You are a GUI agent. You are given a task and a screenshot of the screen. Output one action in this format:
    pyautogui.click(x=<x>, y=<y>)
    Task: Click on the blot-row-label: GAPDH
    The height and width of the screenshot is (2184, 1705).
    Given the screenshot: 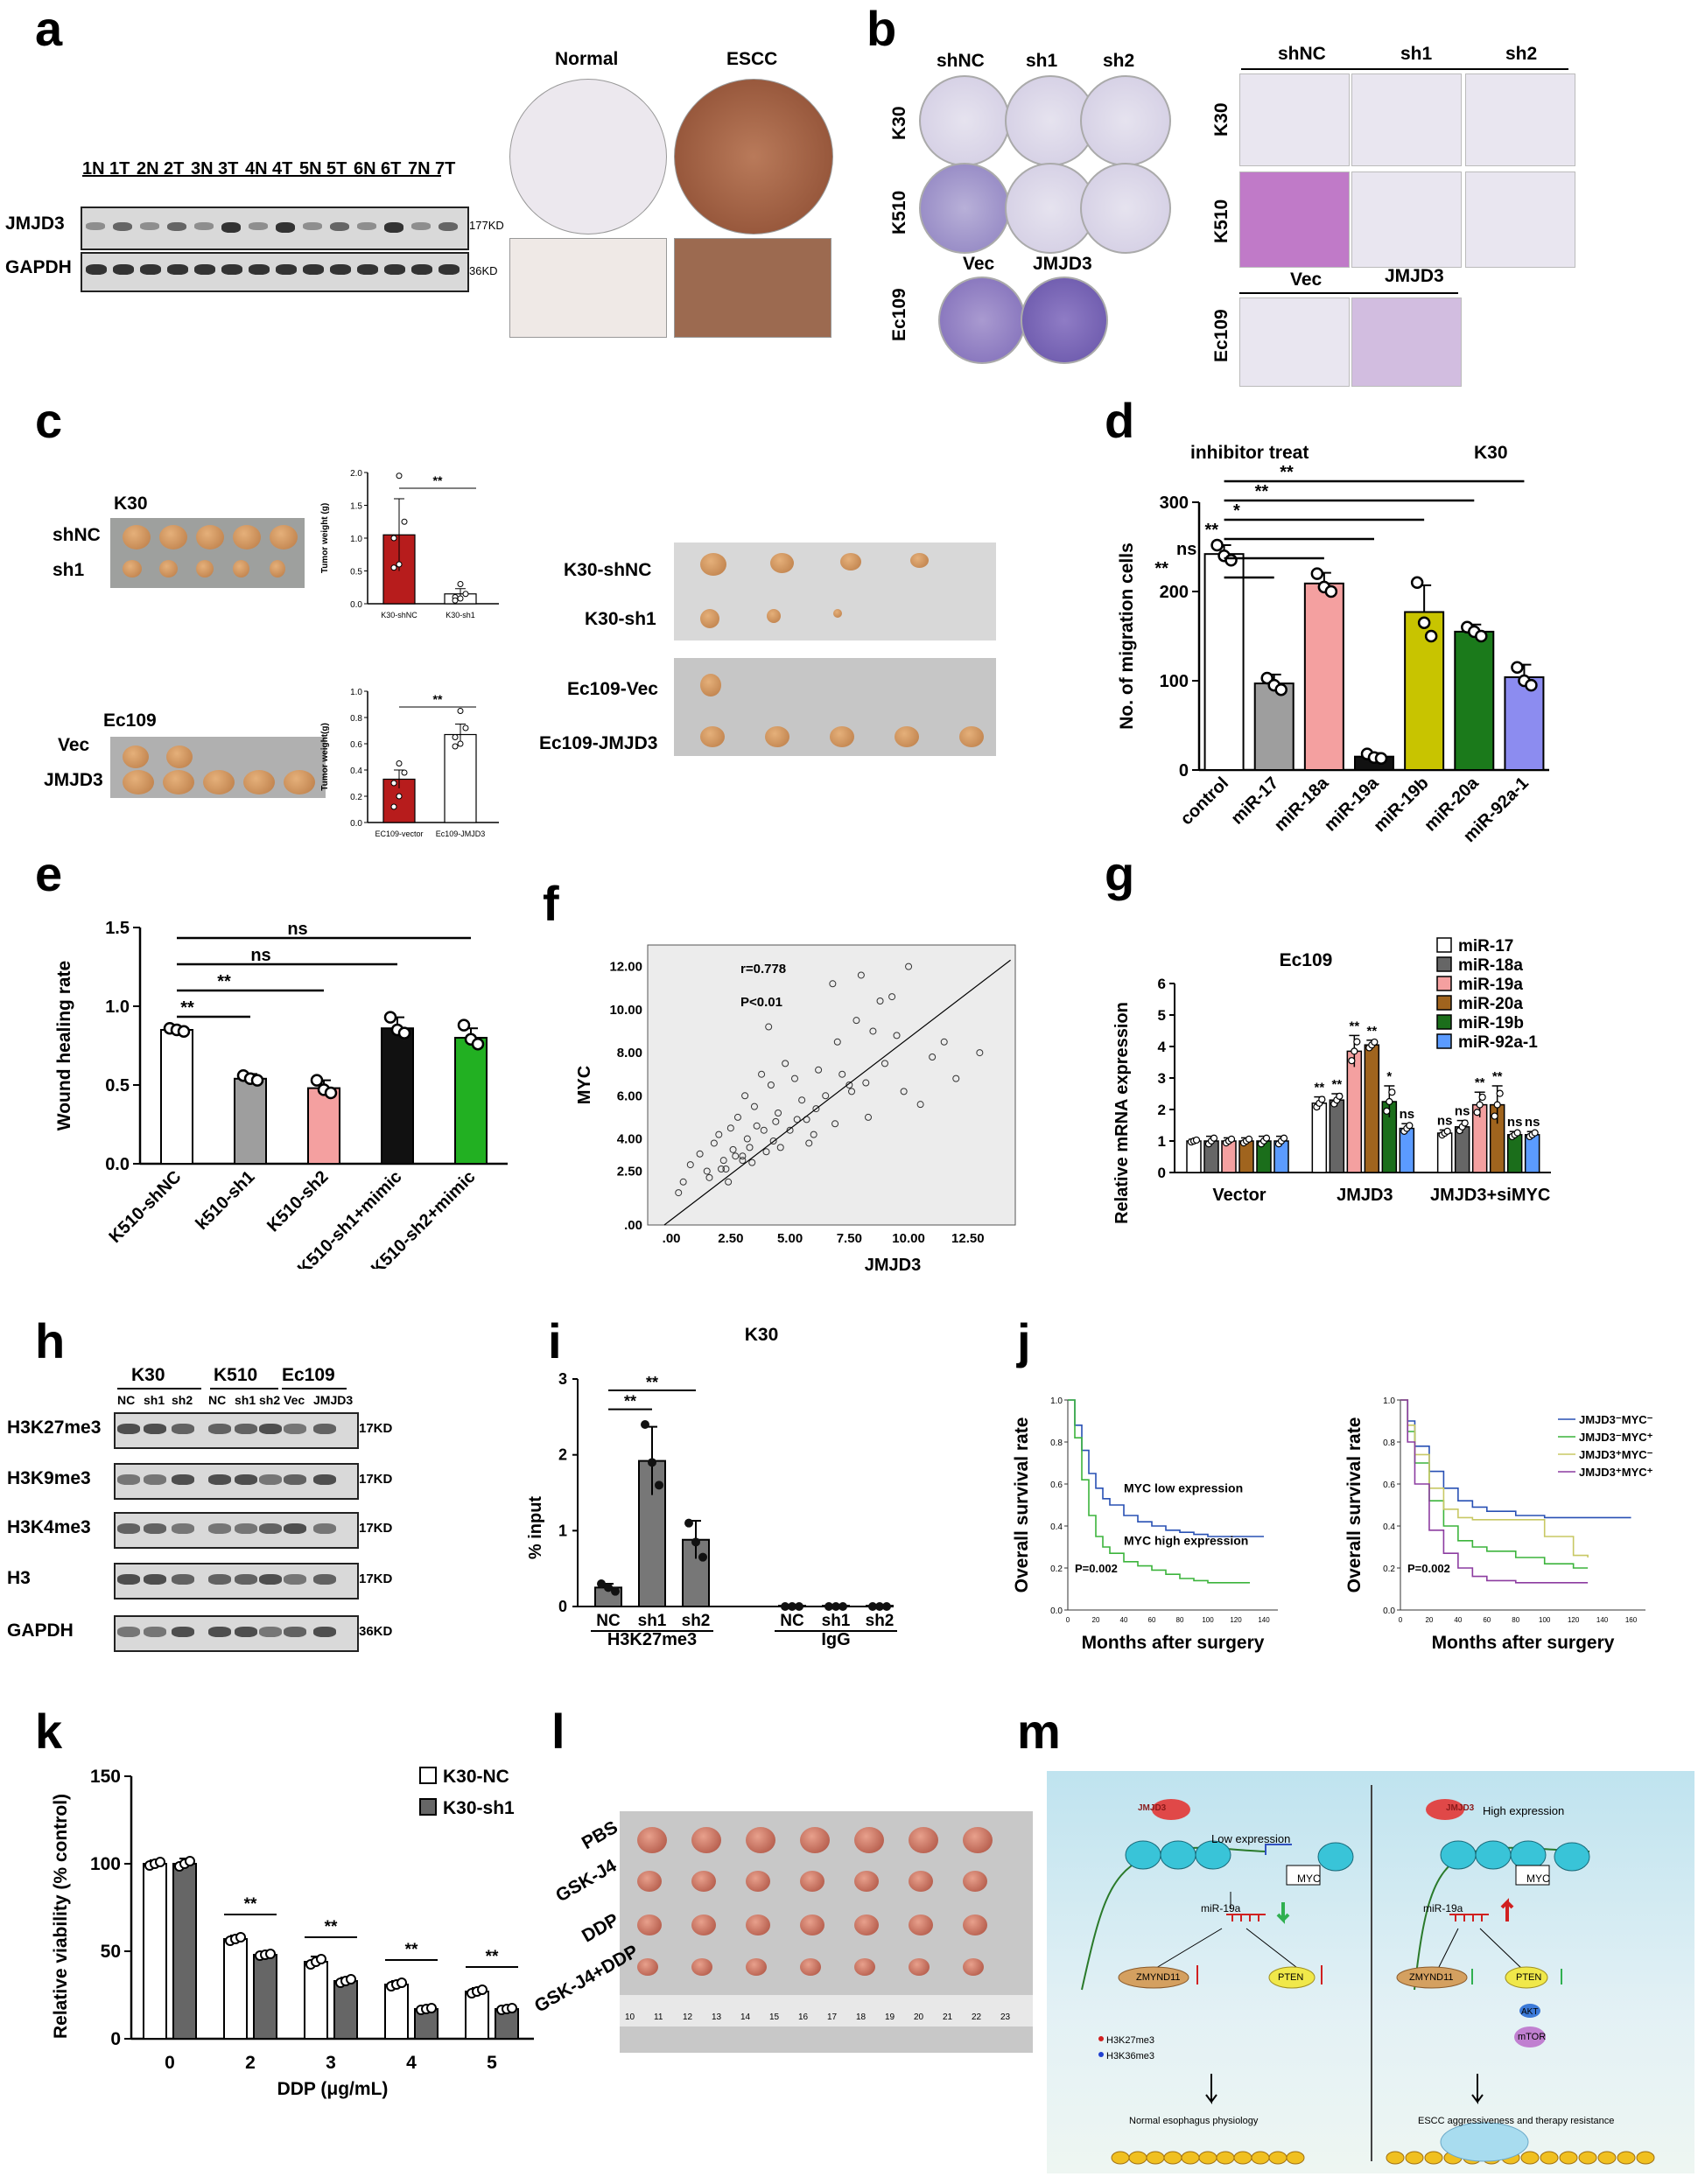 What is the action you would take?
    pyautogui.click(x=40, y=1630)
    